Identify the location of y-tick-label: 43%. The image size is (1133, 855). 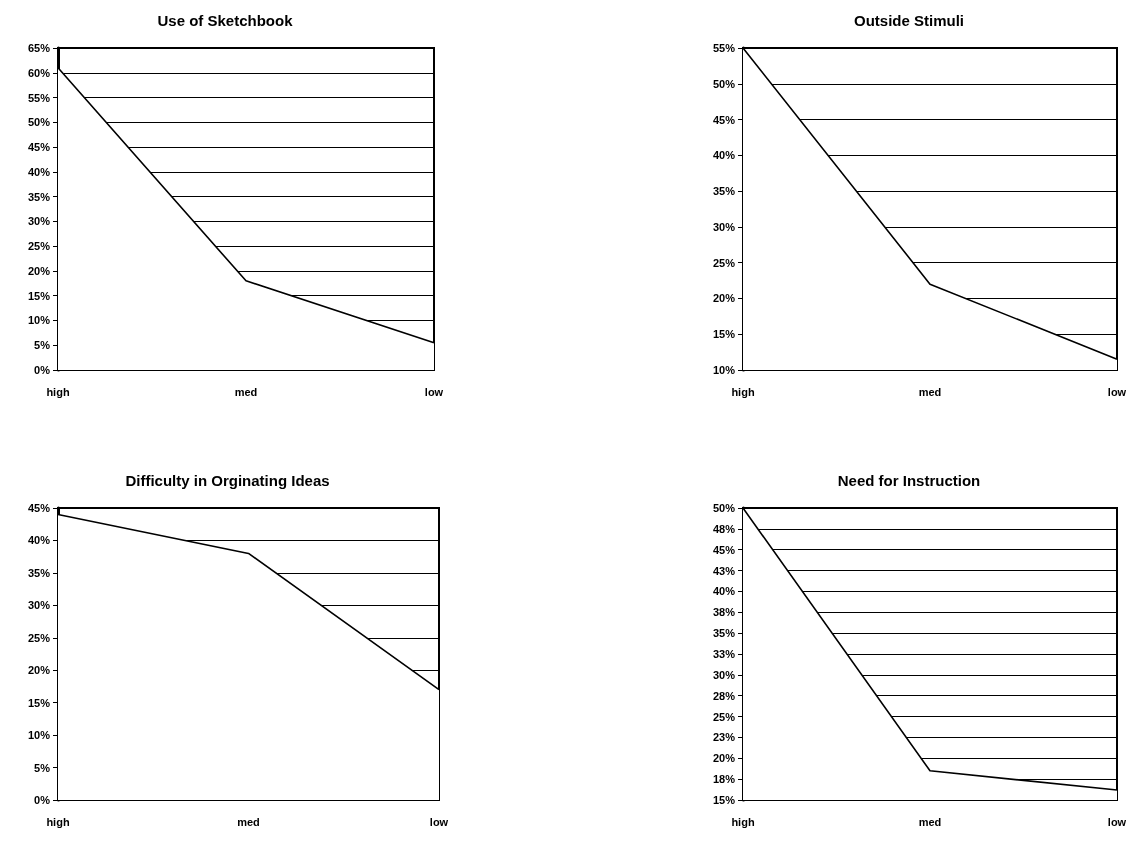
(724, 570).